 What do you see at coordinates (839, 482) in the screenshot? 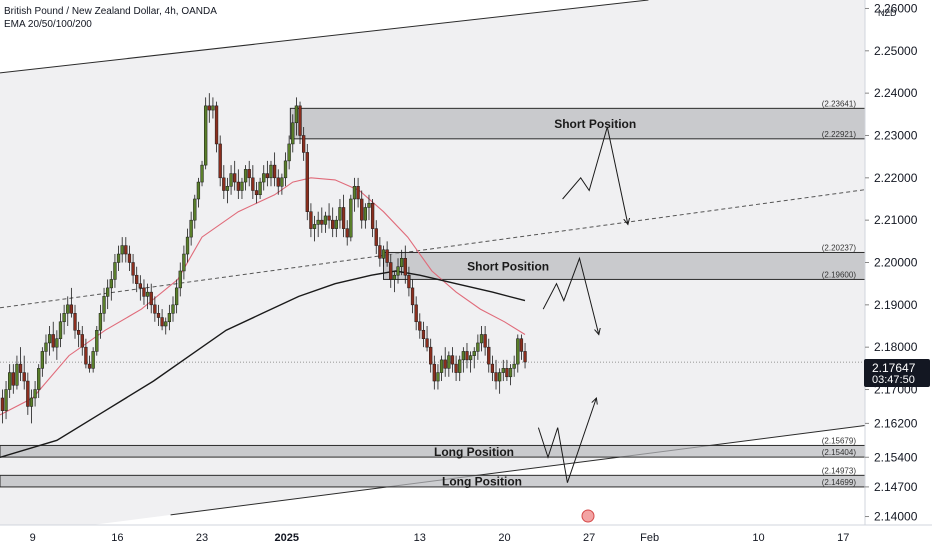
I see `zone-bottom-price-label: (2.14699)` at bounding box center [839, 482].